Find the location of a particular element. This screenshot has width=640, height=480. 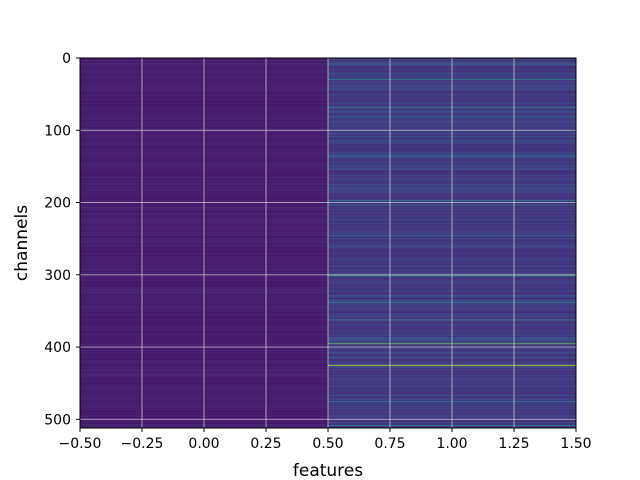

x-tick-label: 0.50 is located at coordinates (327, 444).